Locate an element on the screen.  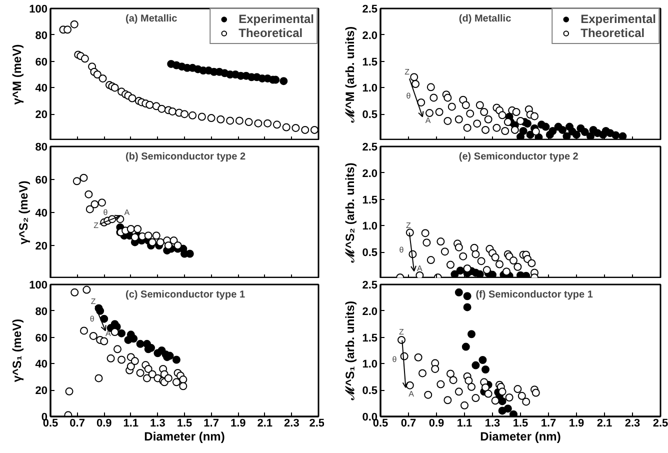
y-axis-title: ℳ^S₂ (arb. units) is located at coordinates (350, 213).